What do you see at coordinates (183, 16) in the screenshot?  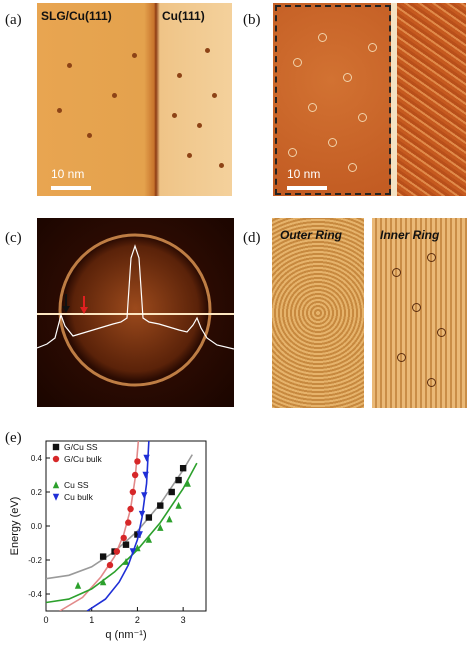 I see `cu-label: Cu(111)` at bounding box center [183, 16].